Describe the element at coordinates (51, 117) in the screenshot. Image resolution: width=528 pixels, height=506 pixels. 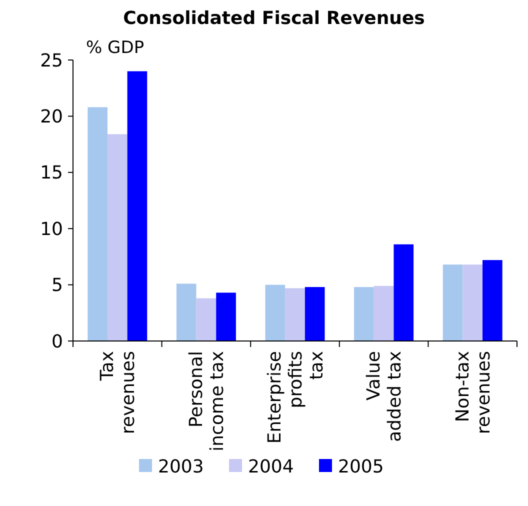
I see `y-tick-label: 20` at that location.